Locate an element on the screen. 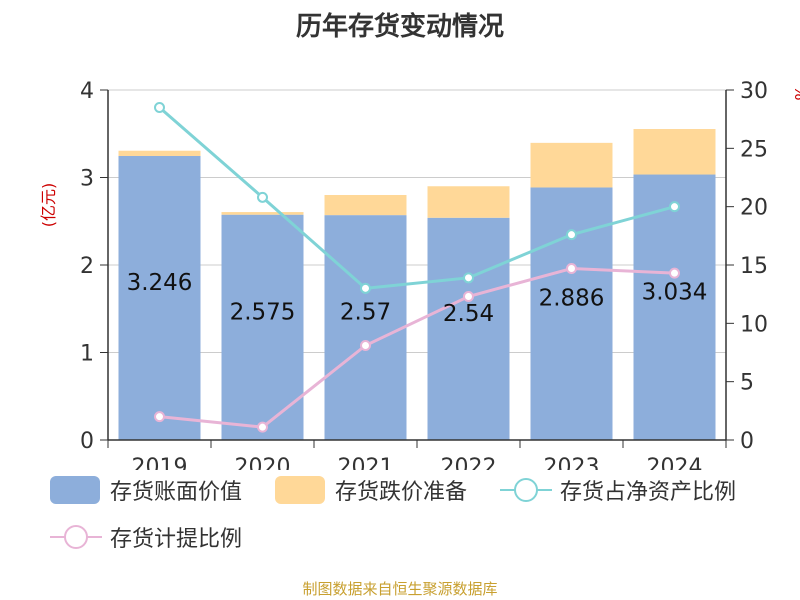 The width and height of the screenshot is (800, 600). left-tick-label: 0 is located at coordinates (87, 441).